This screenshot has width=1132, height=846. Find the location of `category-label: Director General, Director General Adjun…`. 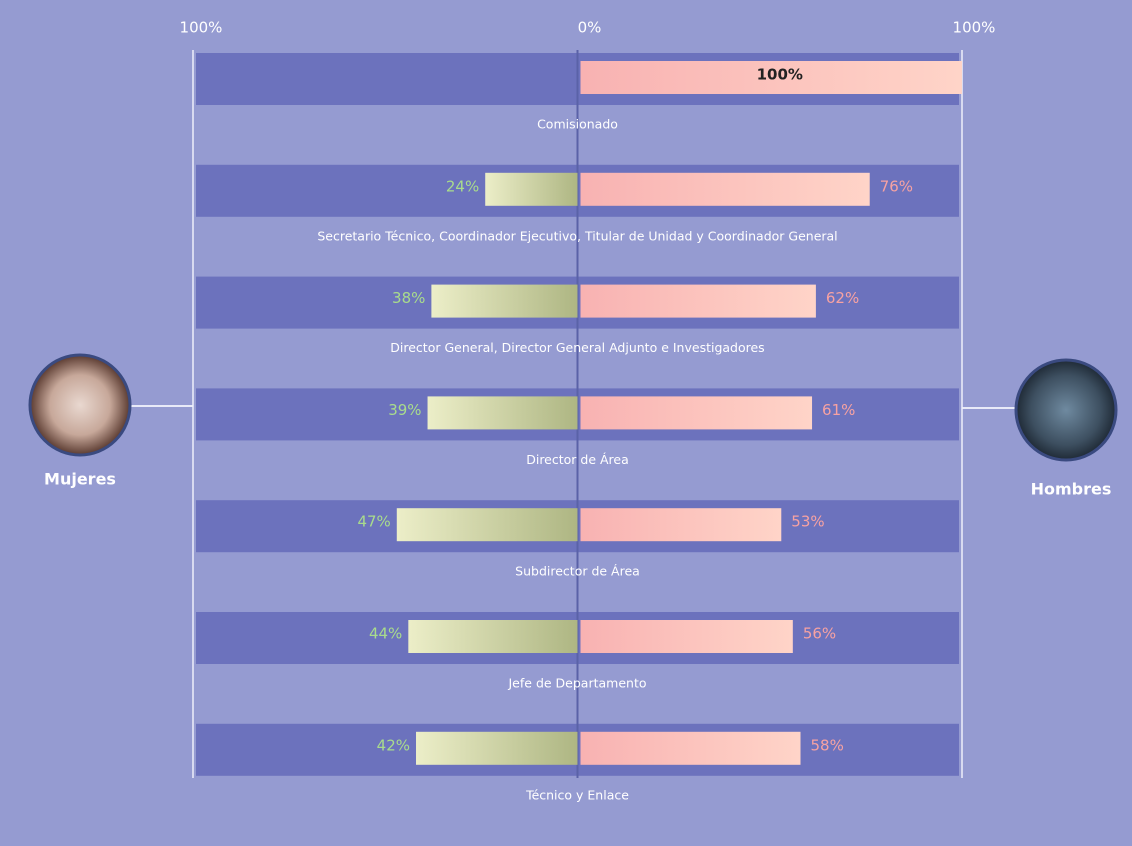

category-label: Director General, Director General Adjun… is located at coordinates (577, 347).